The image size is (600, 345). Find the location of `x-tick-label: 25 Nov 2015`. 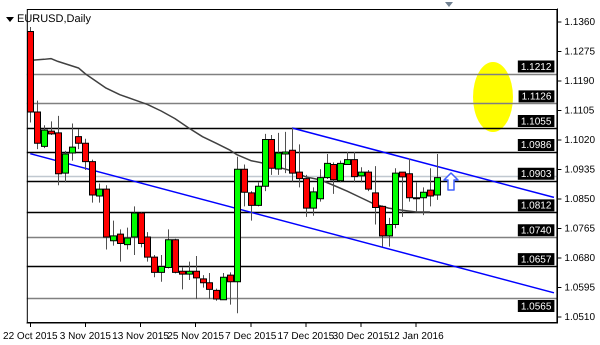

x-tick-label: 25 Nov 2015 is located at coordinates (195, 336).